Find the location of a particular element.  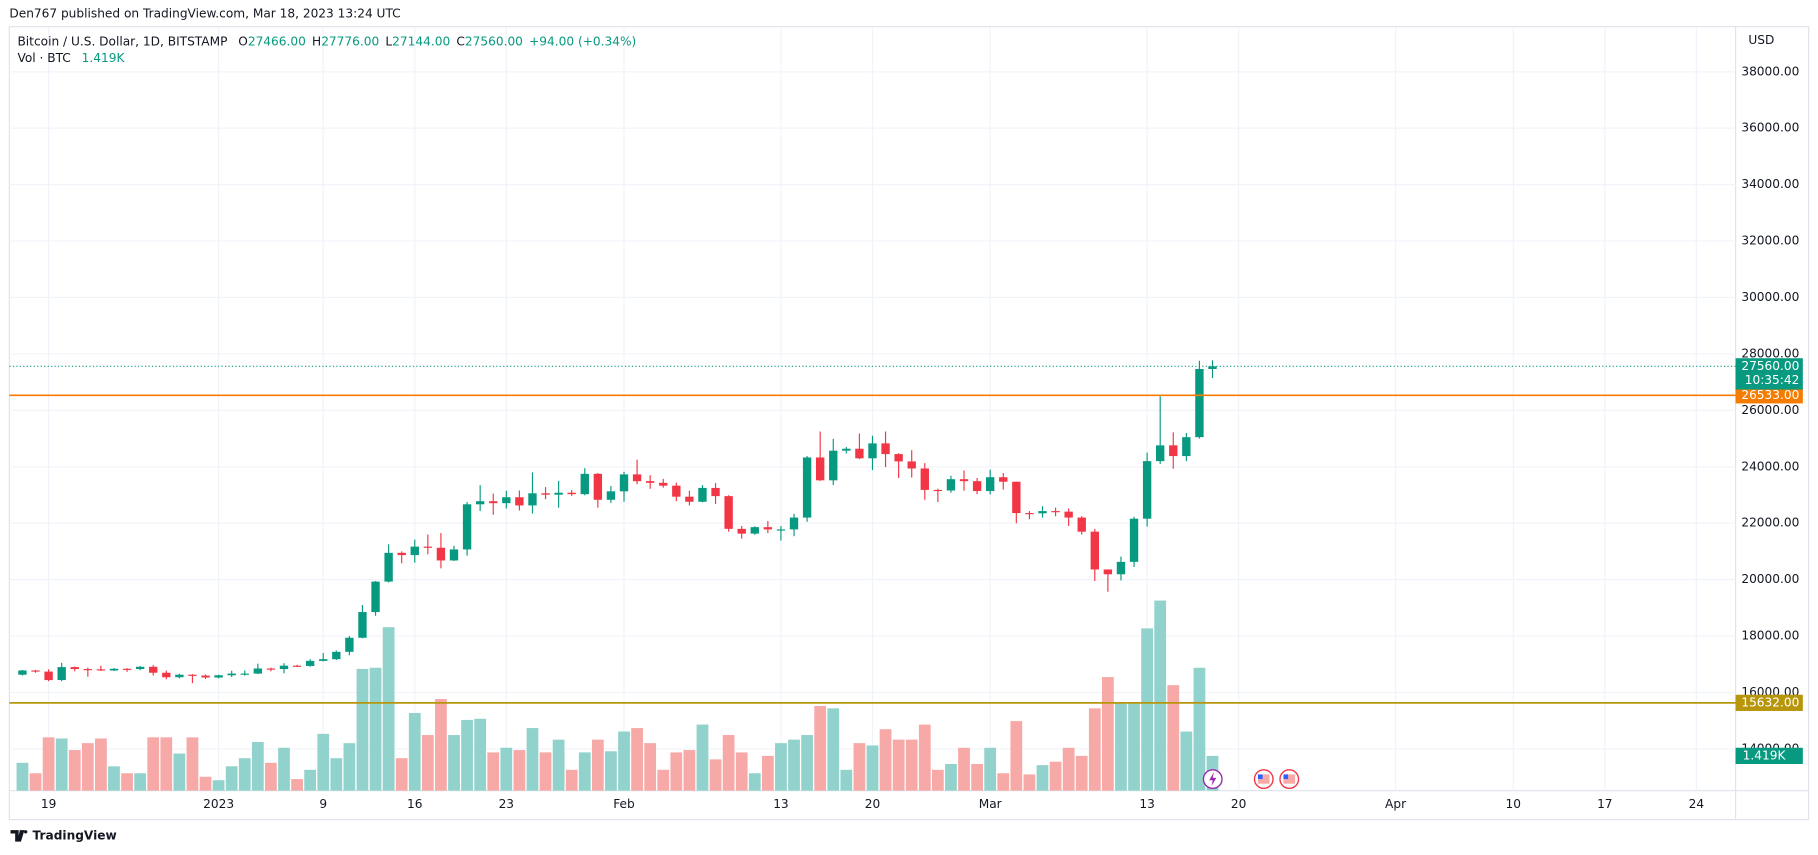

event-icons is located at coordinates (1251, 779).